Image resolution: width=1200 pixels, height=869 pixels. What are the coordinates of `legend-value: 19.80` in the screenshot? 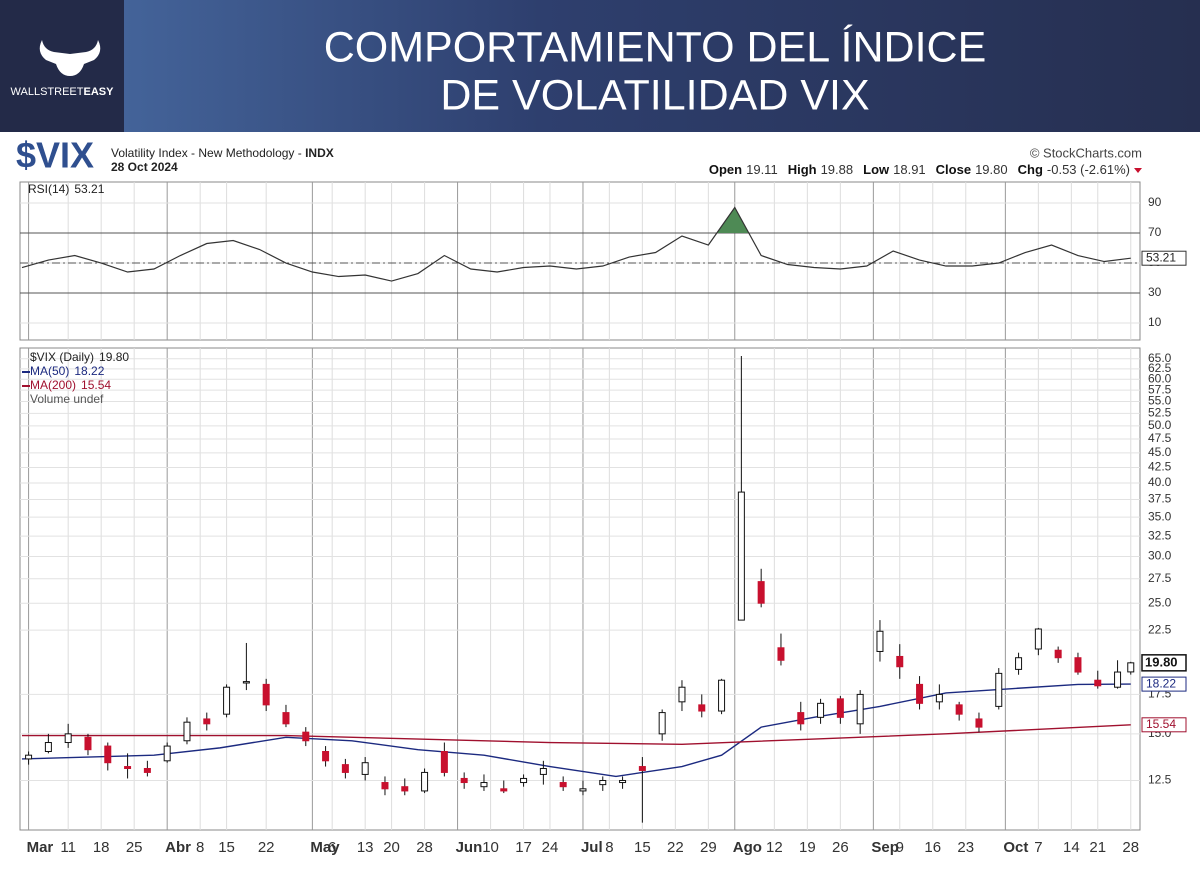 It's located at (114, 357).